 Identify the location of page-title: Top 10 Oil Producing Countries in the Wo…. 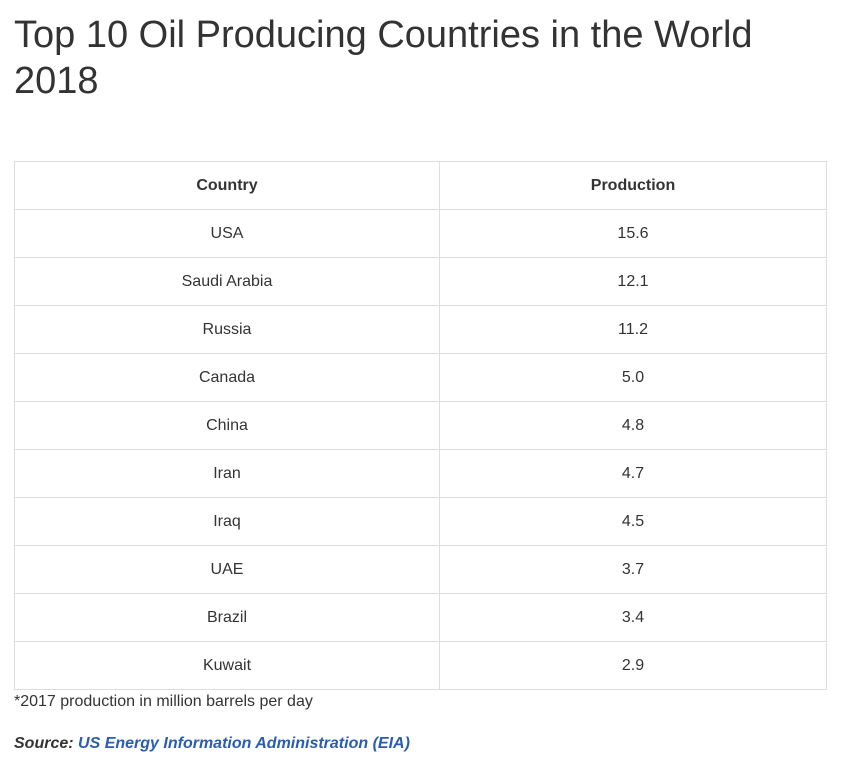
(383, 58).